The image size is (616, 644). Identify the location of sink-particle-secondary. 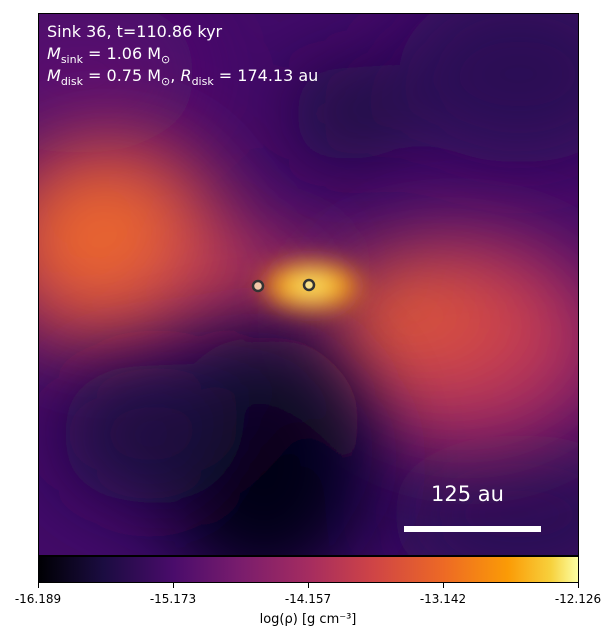
(258, 286).